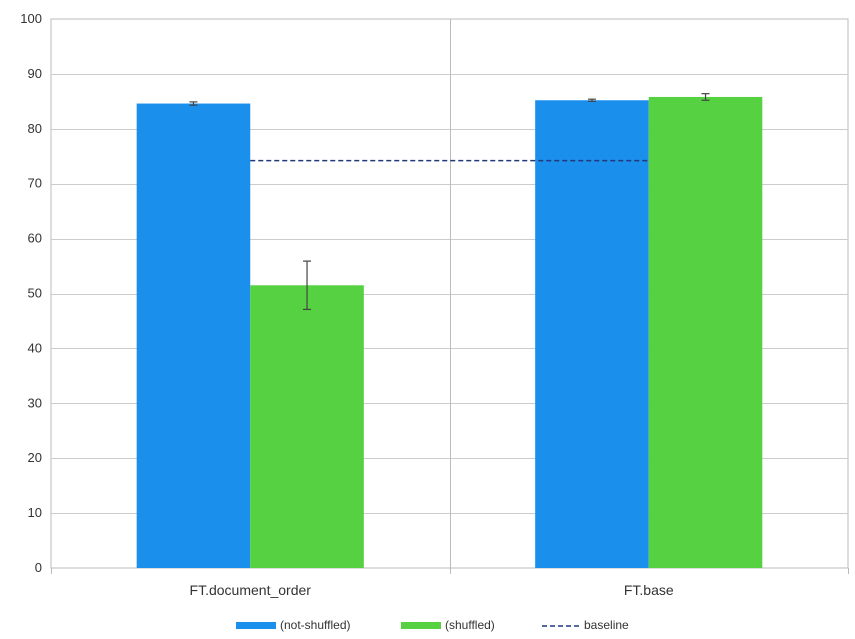 This screenshot has width=855, height=639. Describe the element at coordinates (606, 625) in the screenshot. I see `legend-label: baseline` at that location.